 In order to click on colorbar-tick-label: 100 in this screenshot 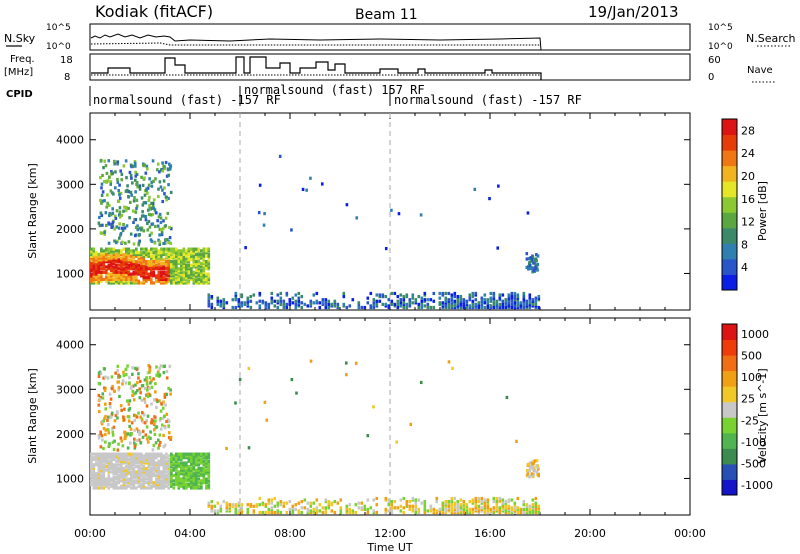, I will do `click(751, 377)`.